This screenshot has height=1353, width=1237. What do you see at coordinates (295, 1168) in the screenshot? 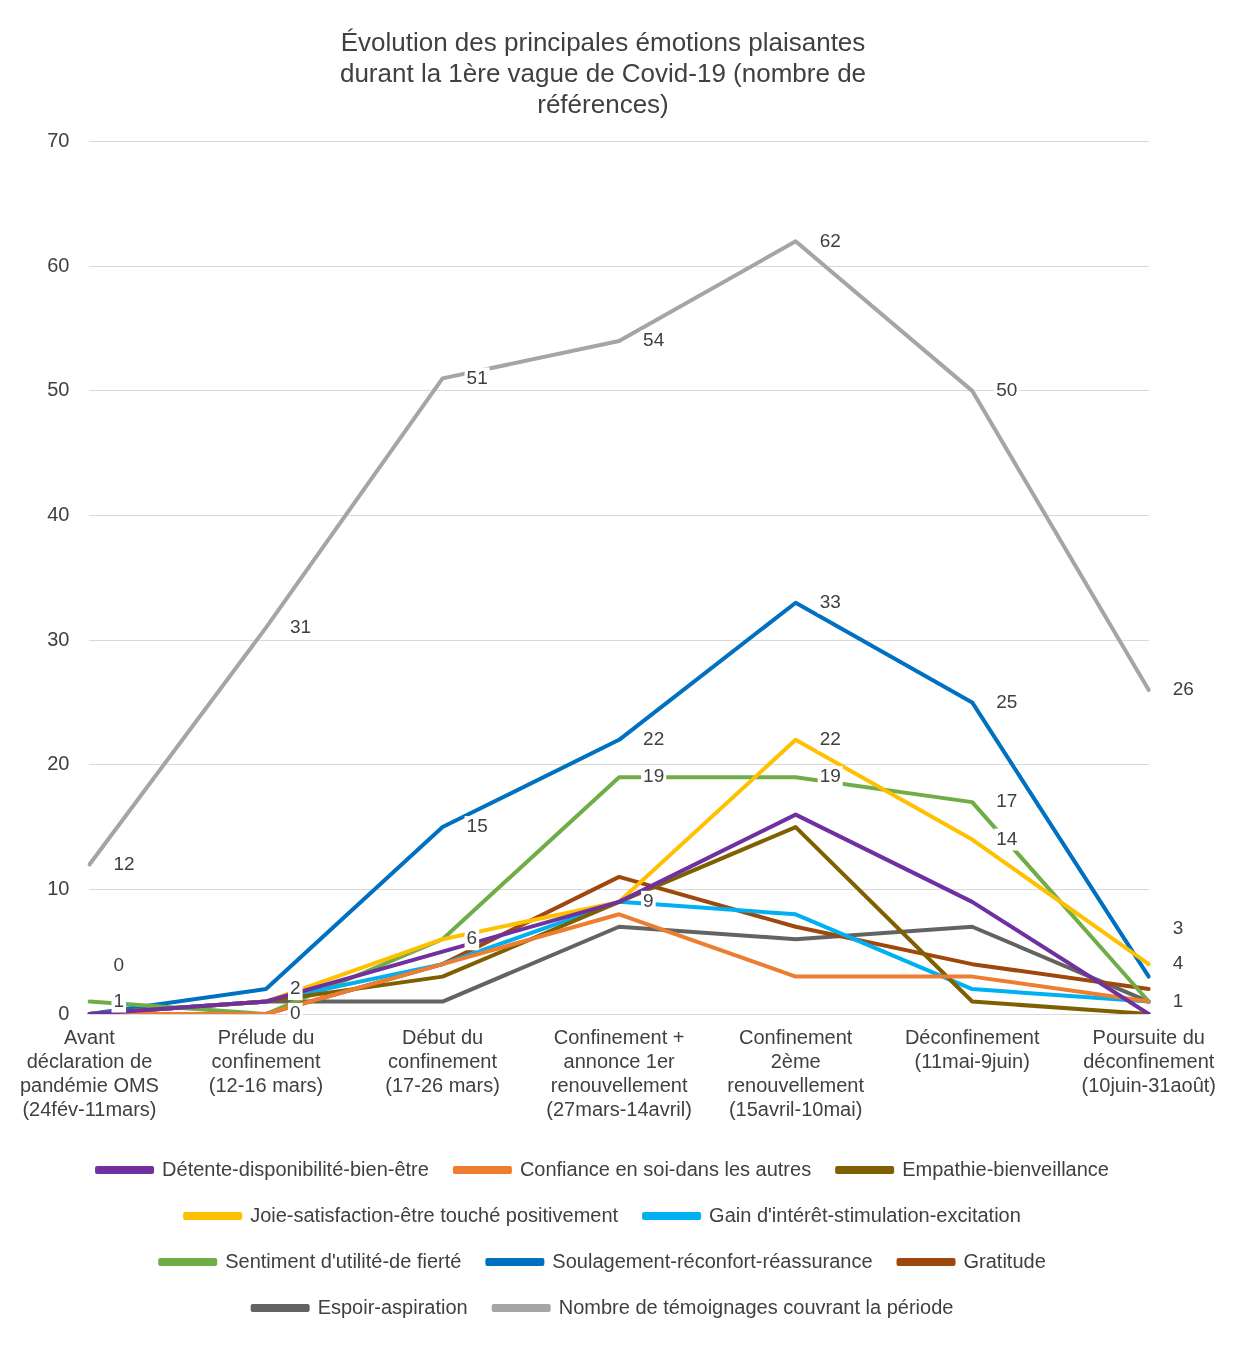
I see `legend-label: Détente-disponibilité-bien-être` at bounding box center [295, 1168].